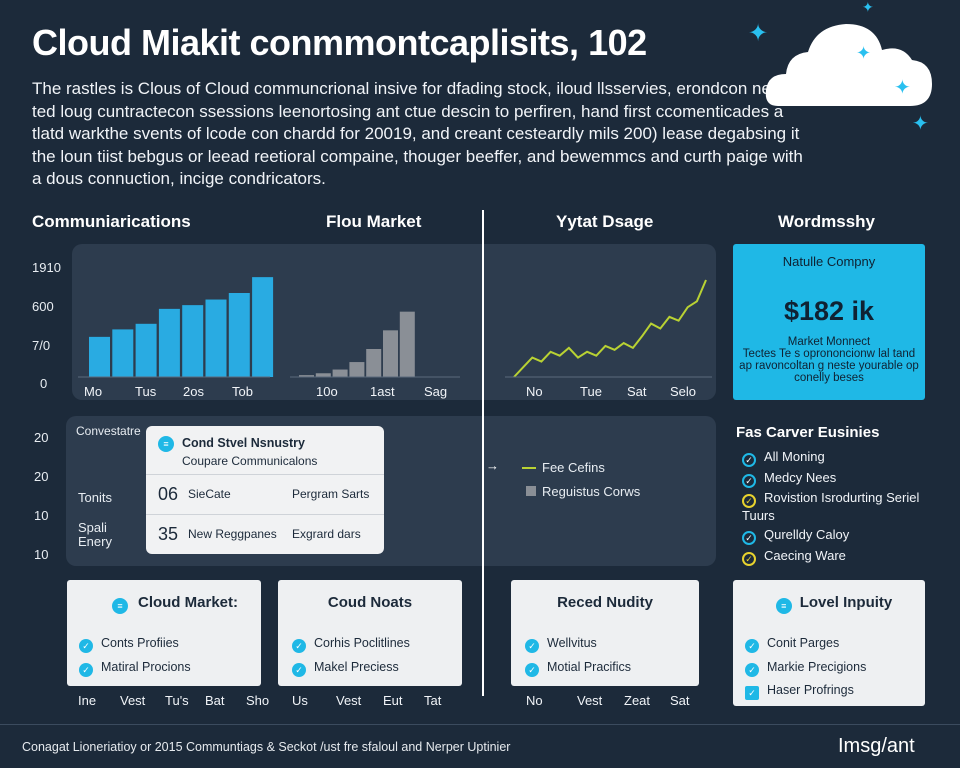 Image resolution: width=960 pixels, height=768 pixels. Describe the element at coordinates (339, 42) in the screenshot. I see `page-title: Cloud Miakit conmmontcaplisits, 102` at that location.